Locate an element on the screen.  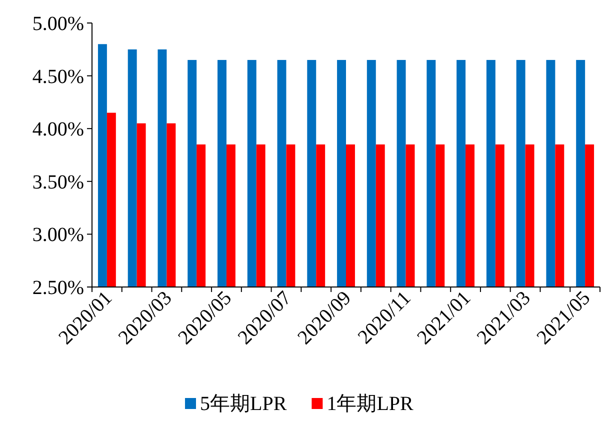
y-tick-label: 4.00% is located at coordinates (58, 129).